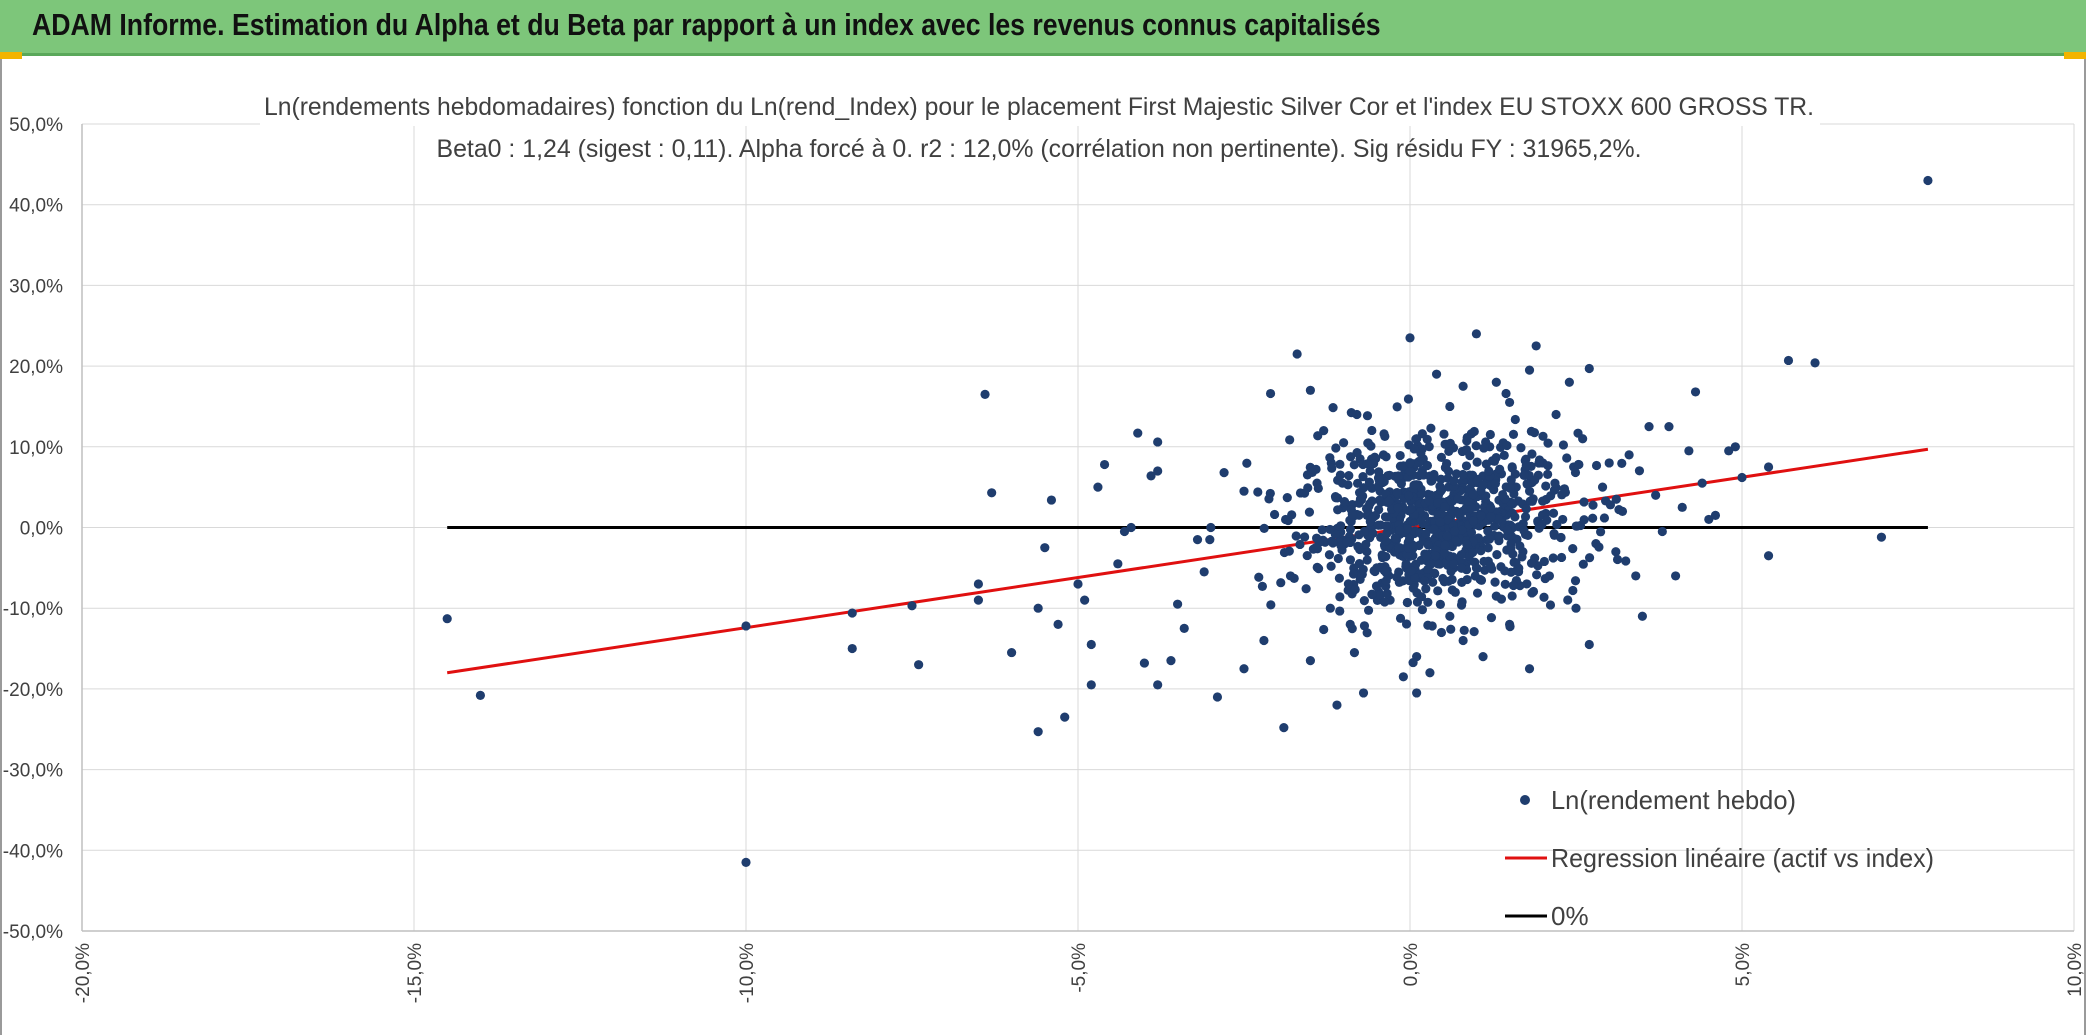 Image resolution: width=2086 pixels, height=1035 pixels. Describe the element at coordinates (36, 448) in the screenshot. I see `y-tick-label: 10,0%` at that location.